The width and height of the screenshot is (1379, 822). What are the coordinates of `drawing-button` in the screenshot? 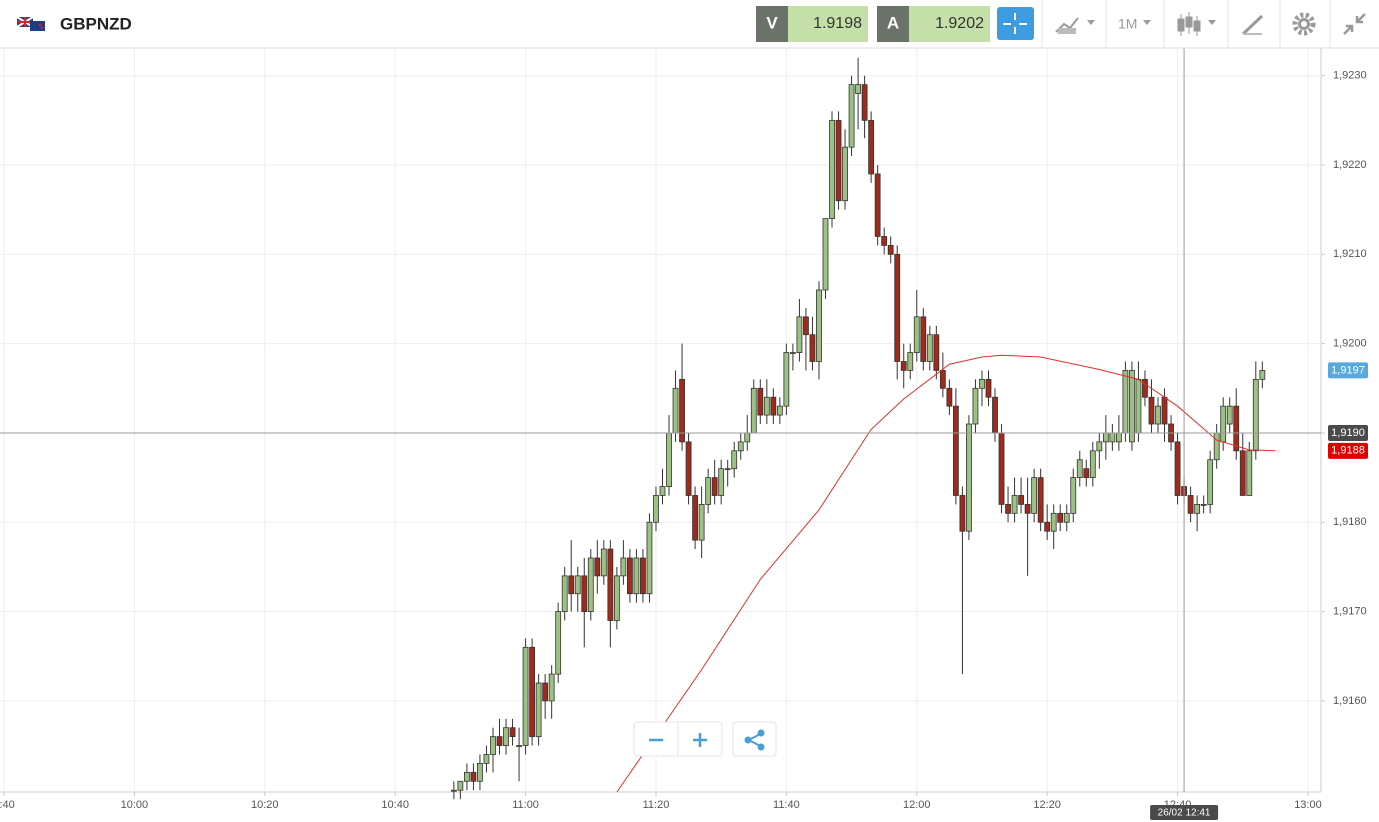 It's located at (1252, 25).